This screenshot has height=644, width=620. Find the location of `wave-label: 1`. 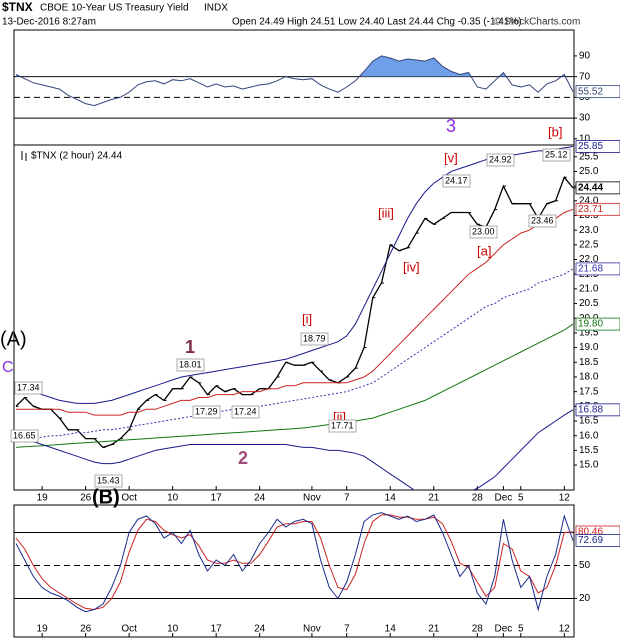

wave-label: 1 is located at coordinates (190, 347).